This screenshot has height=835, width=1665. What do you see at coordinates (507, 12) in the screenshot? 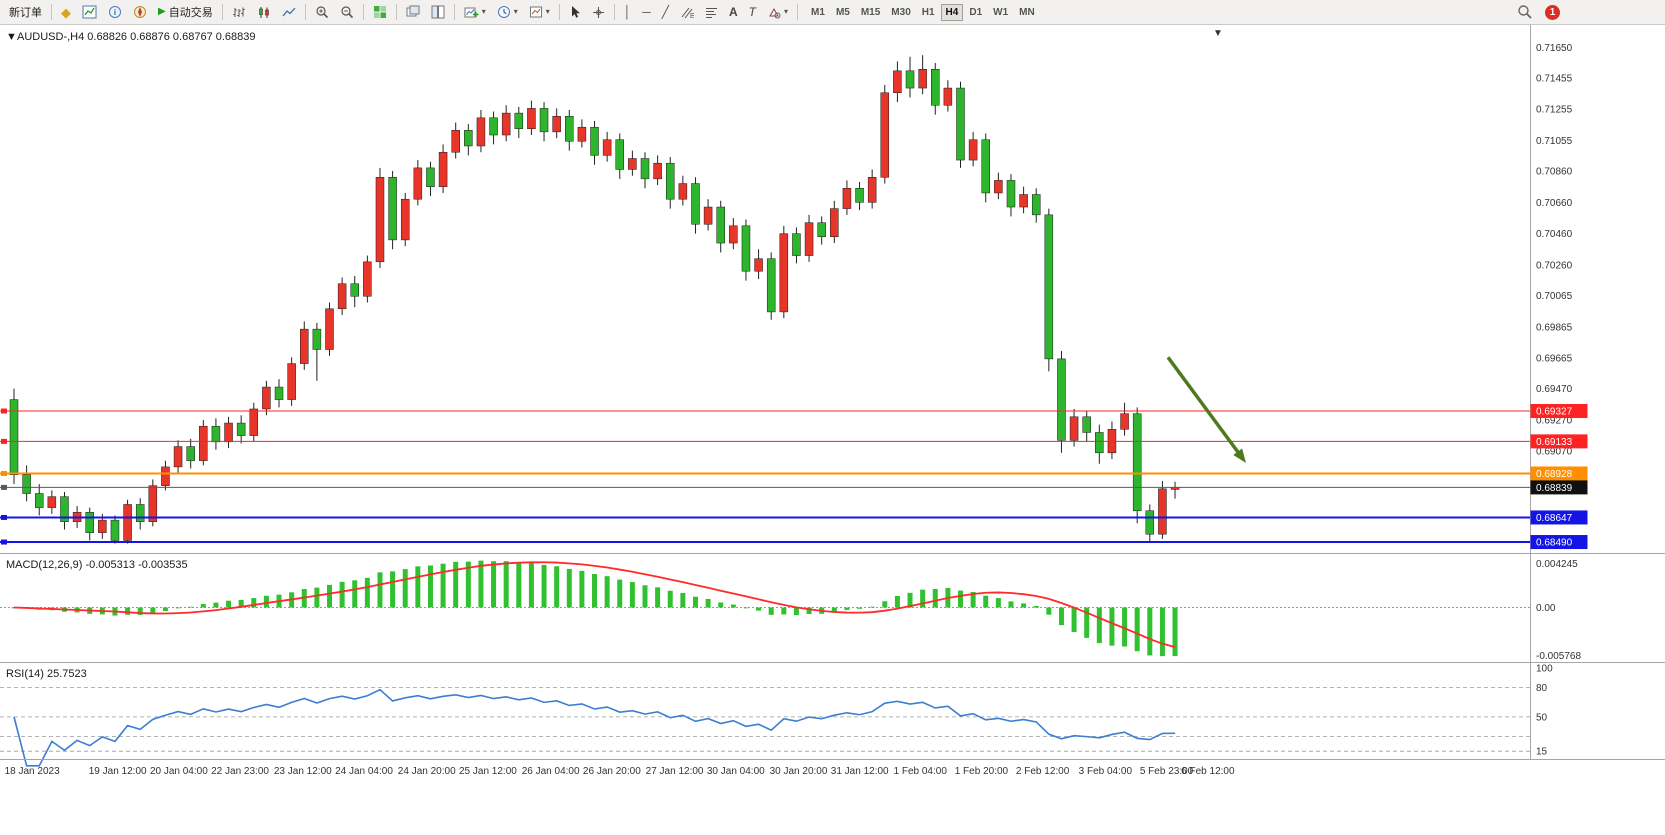
I see `periods-button: ▾` at bounding box center [507, 12].